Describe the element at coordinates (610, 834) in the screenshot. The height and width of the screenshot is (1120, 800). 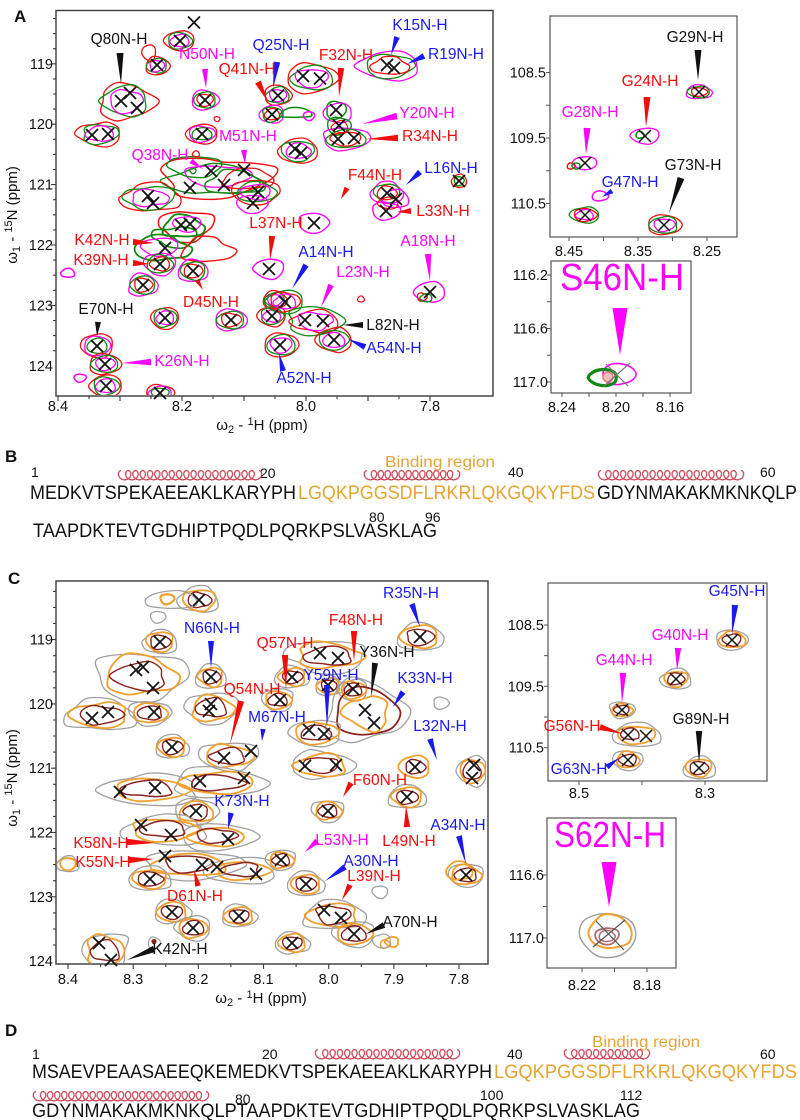
I see `svg-text: S62N-H` at that location.